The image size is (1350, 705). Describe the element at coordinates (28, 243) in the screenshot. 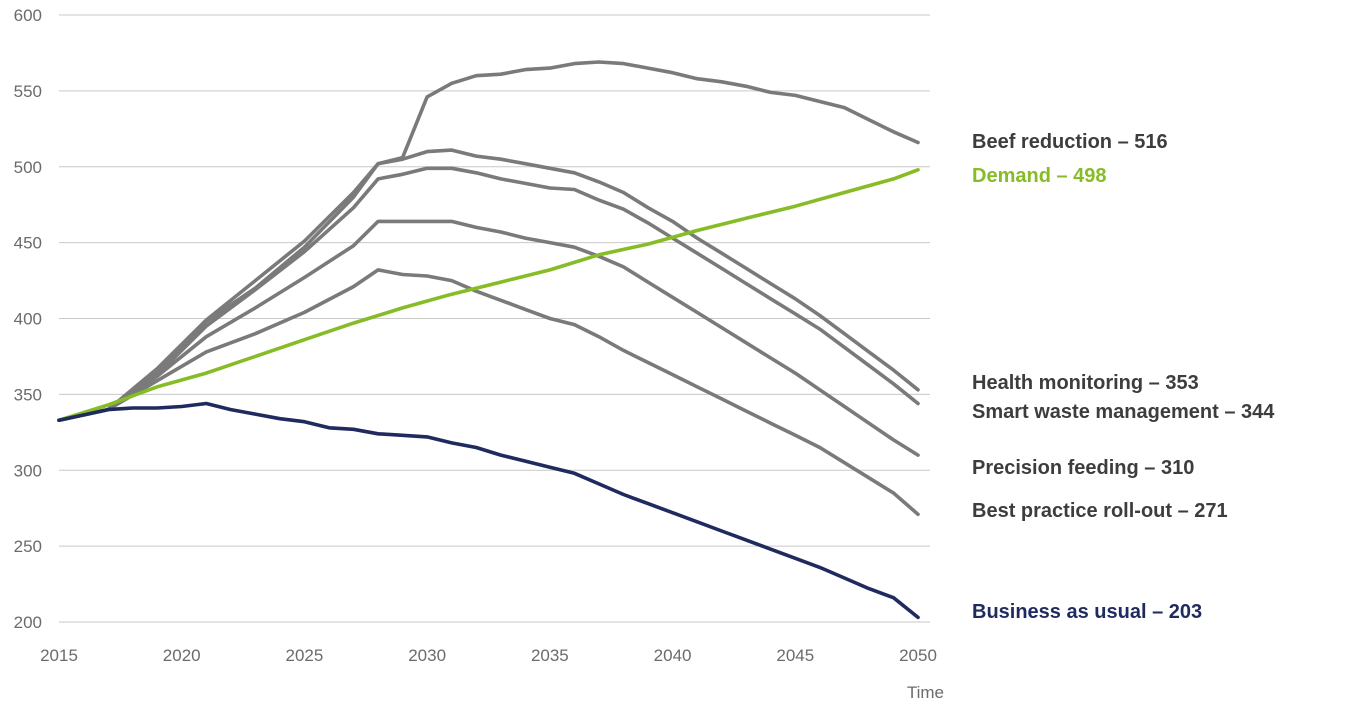

I see `y-tick-label: 450` at that location.